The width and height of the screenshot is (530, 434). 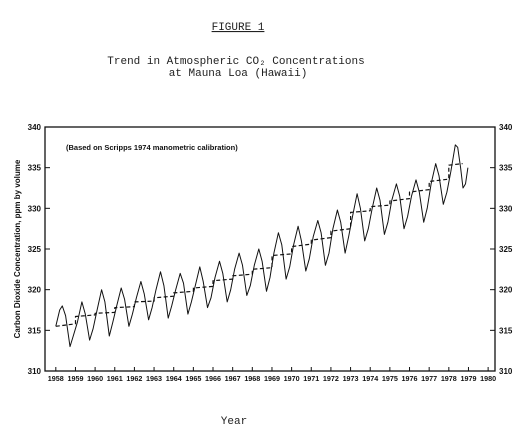 What do you see at coordinates (154, 378) in the screenshot?
I see `x-tick-label: 1963` at bounding box center [154, 378].